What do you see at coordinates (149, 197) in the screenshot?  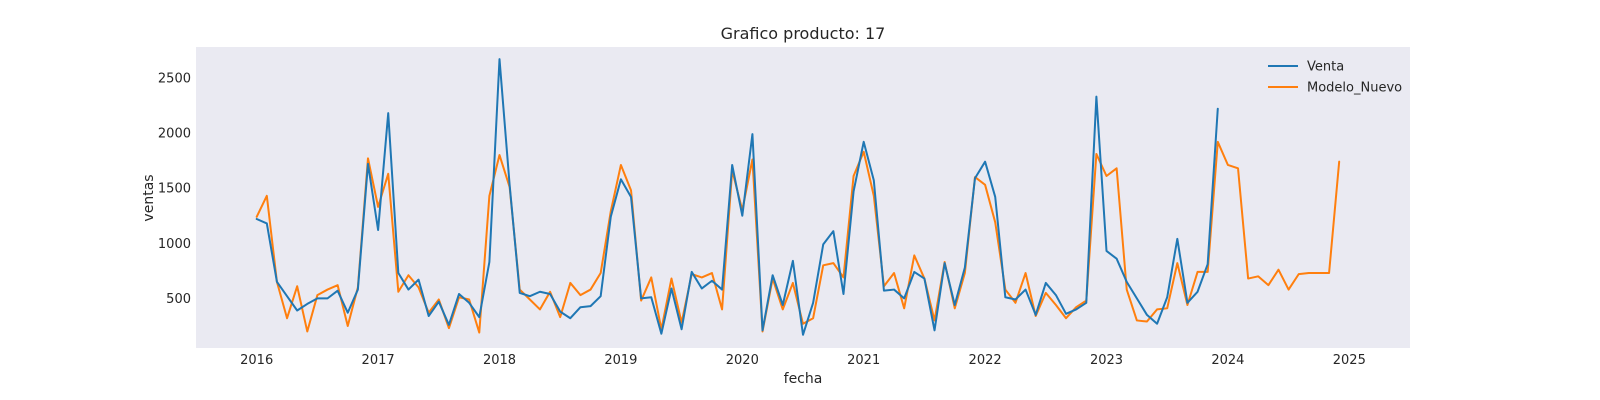 I see `y-axis-title: ventas` at bounding box center [149, 197].